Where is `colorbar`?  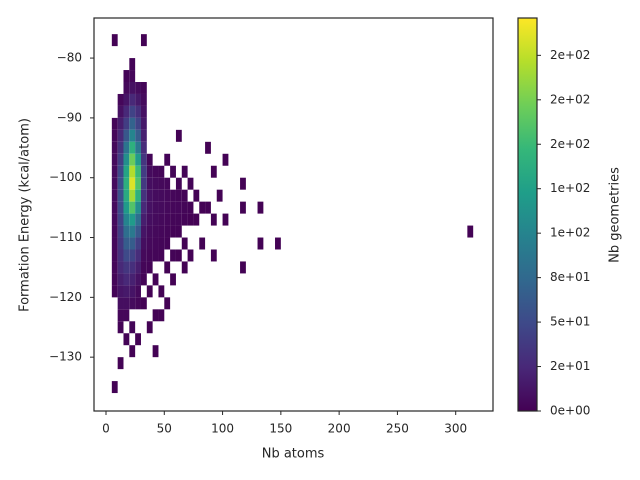 colorbar is located at coordinates (527, 214).